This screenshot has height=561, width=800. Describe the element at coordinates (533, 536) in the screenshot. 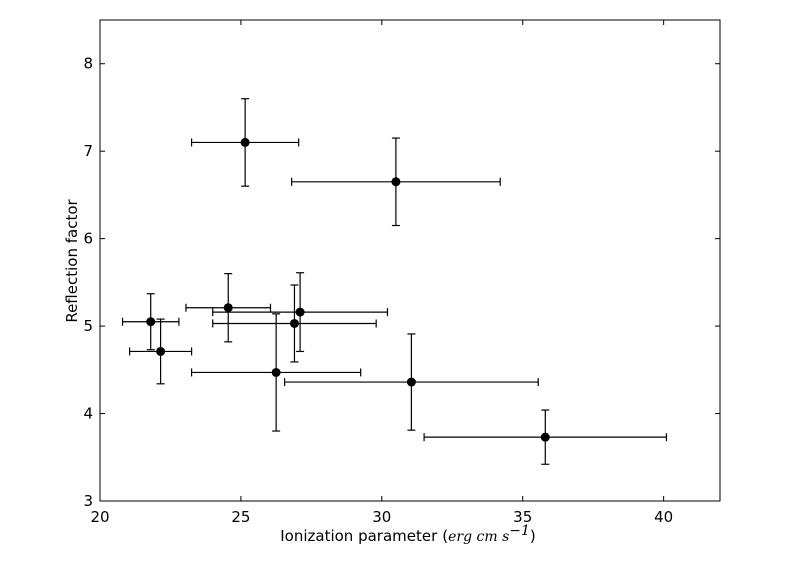

I see `x-axis-units-close: )` at that location.